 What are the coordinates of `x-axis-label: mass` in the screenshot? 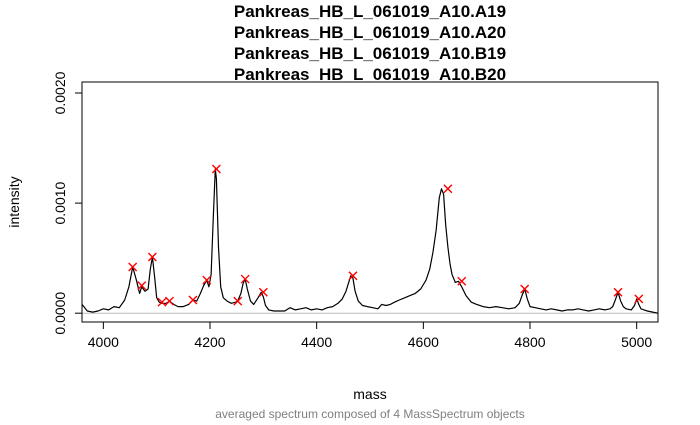 It's located at (369, 394).